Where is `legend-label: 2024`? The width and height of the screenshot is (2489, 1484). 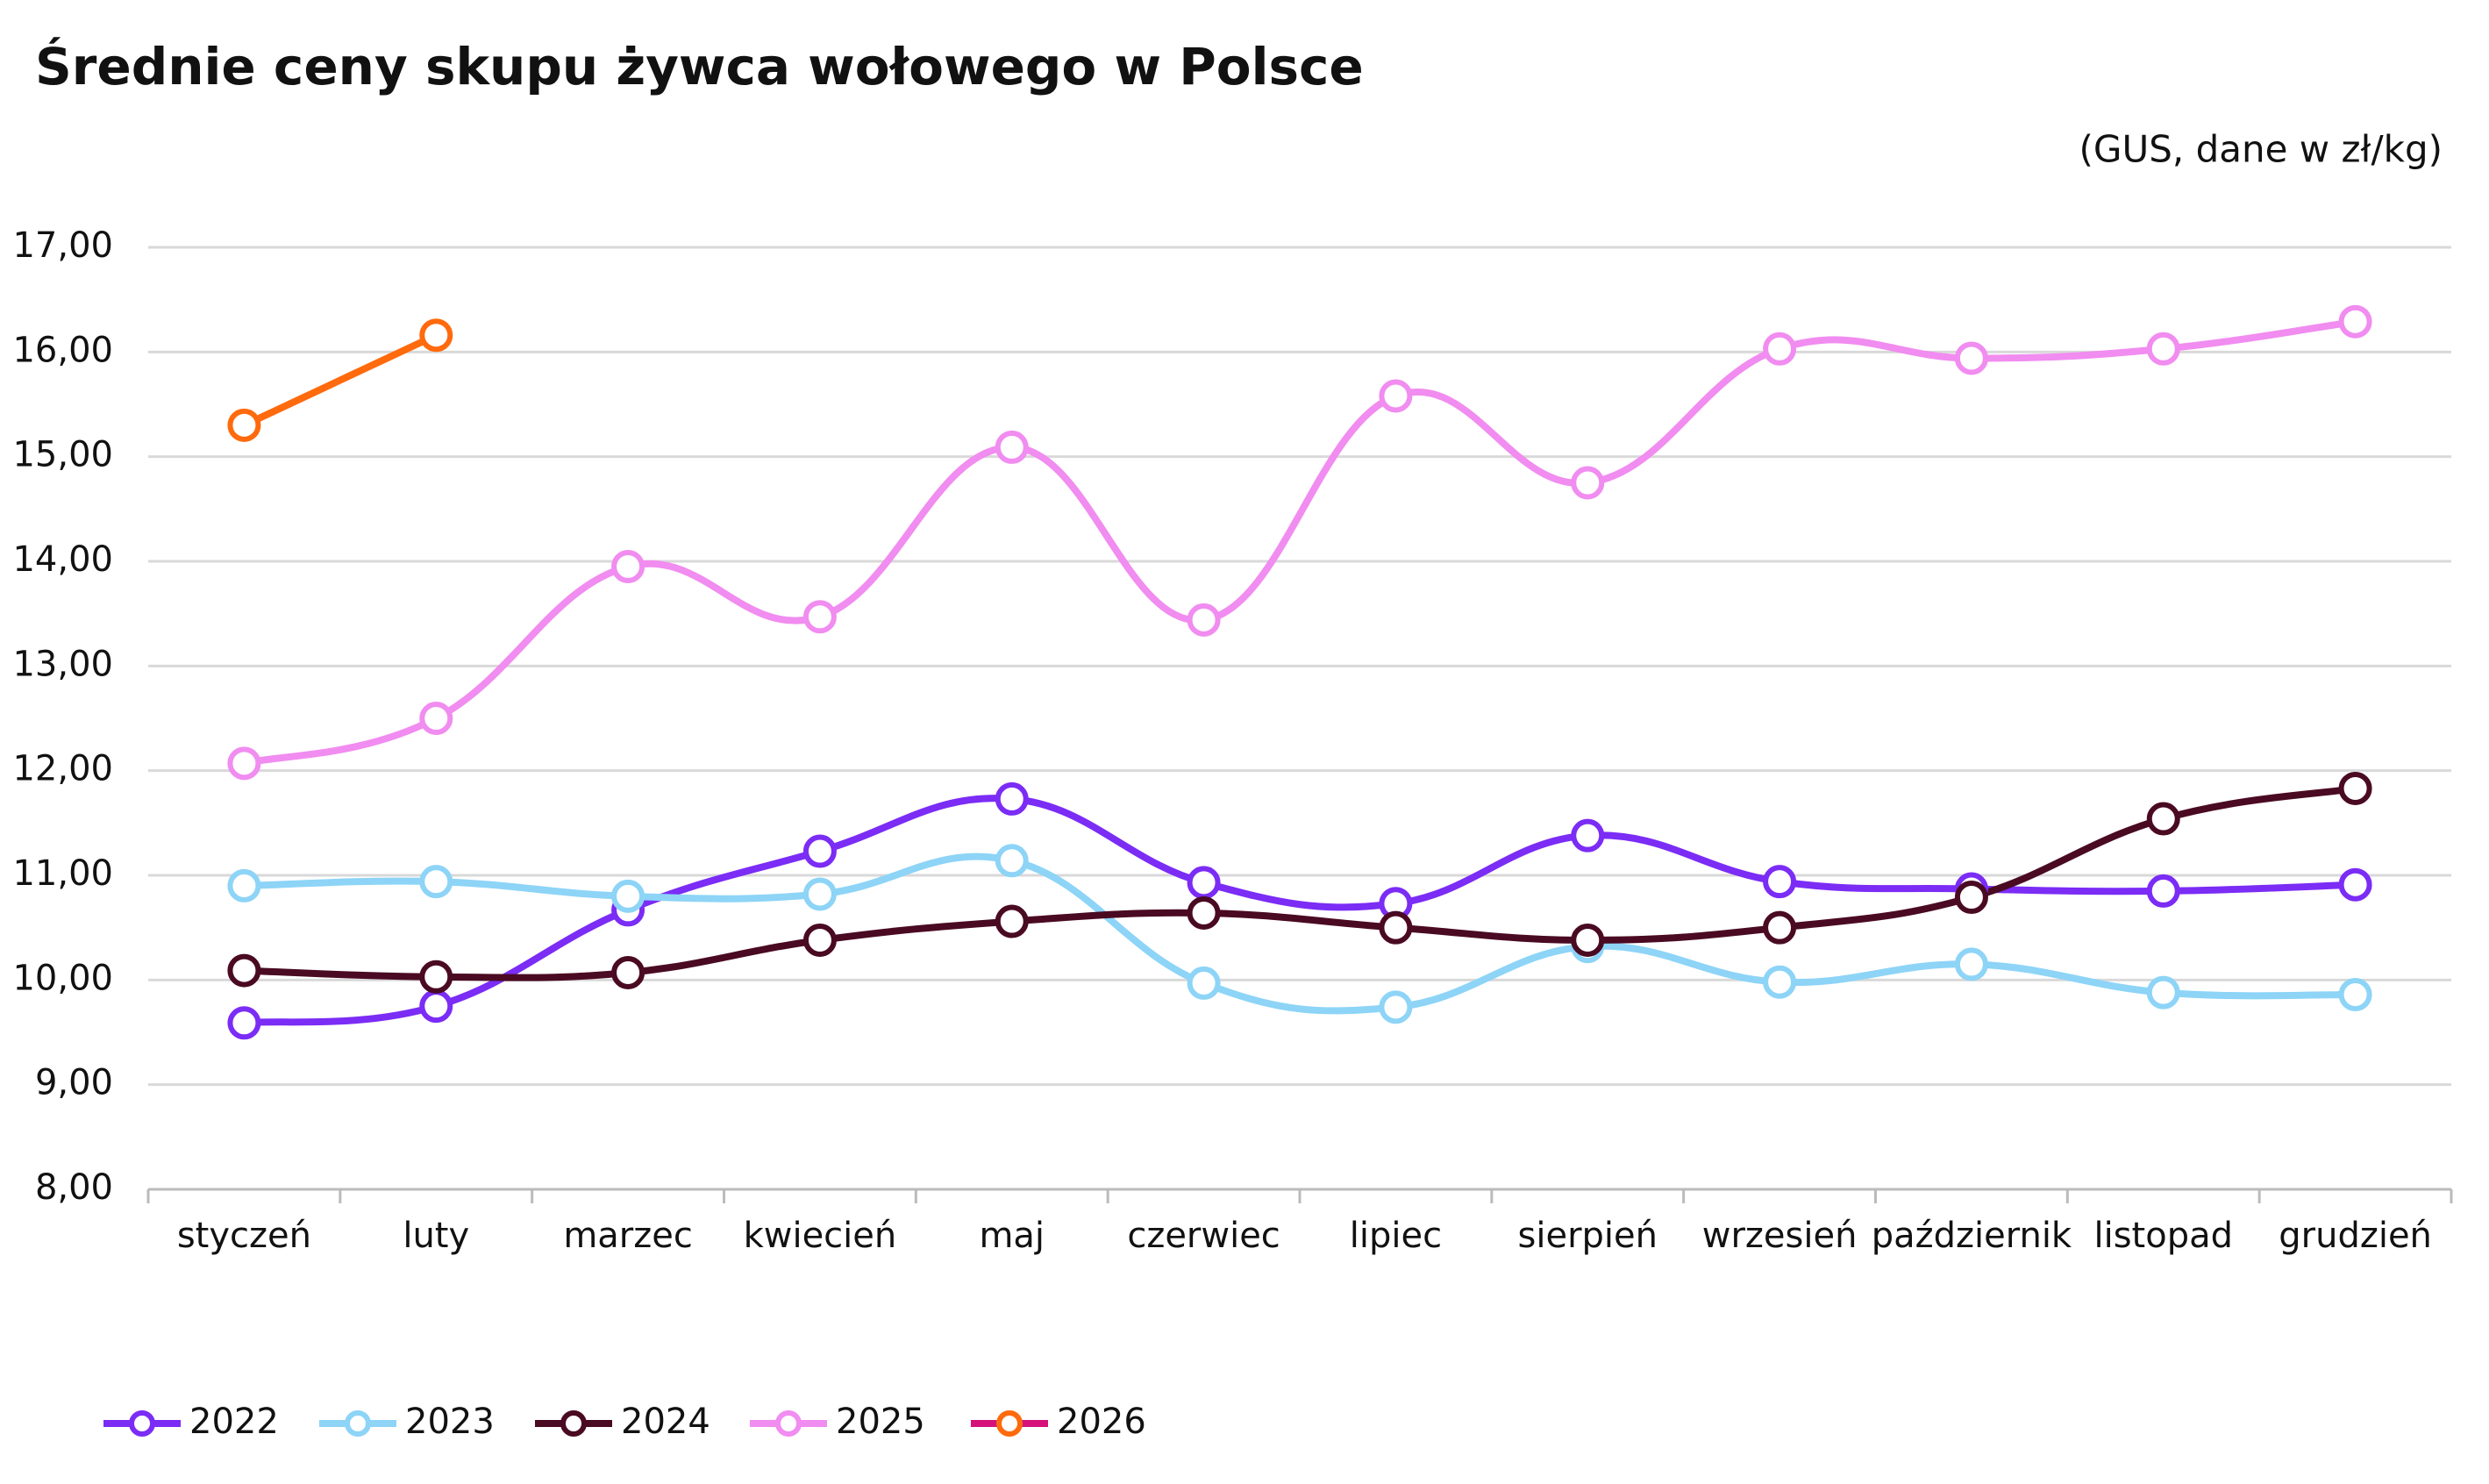 legend-label: 2024 is located at coordinates (665, 1422).